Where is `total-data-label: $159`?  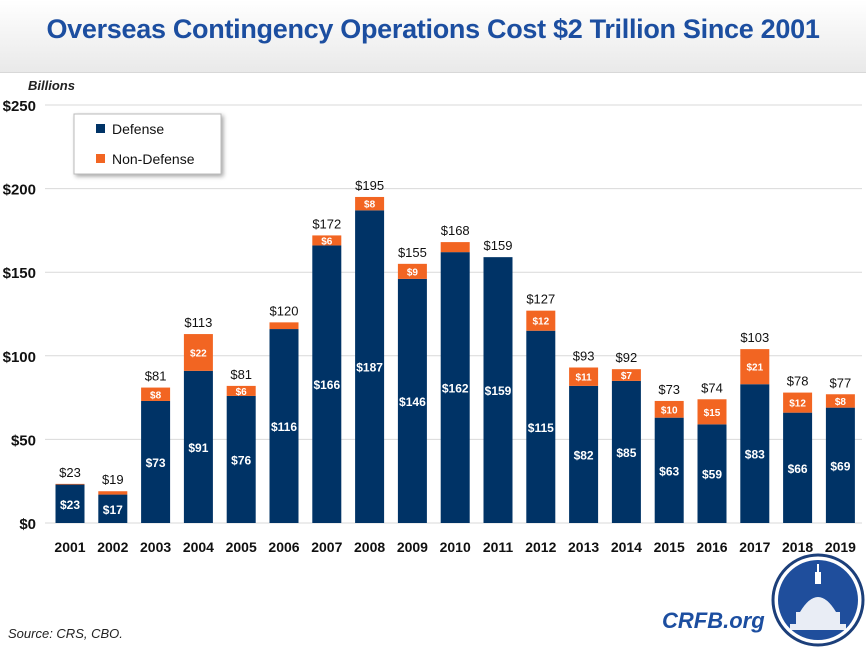 total-data-label: $159 is located at coordinates (498, 245).